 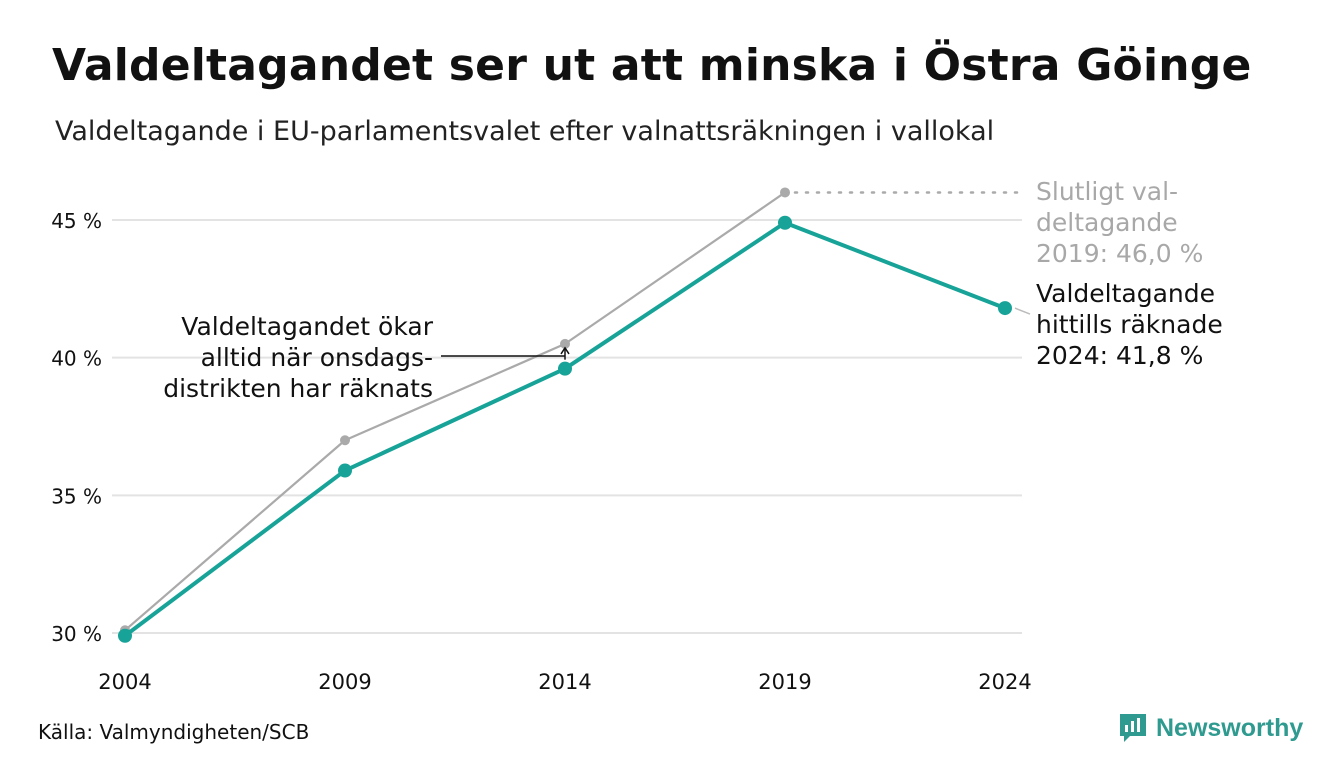 I want to click on x-tick-label: 2009, so click(x=344, y=682).